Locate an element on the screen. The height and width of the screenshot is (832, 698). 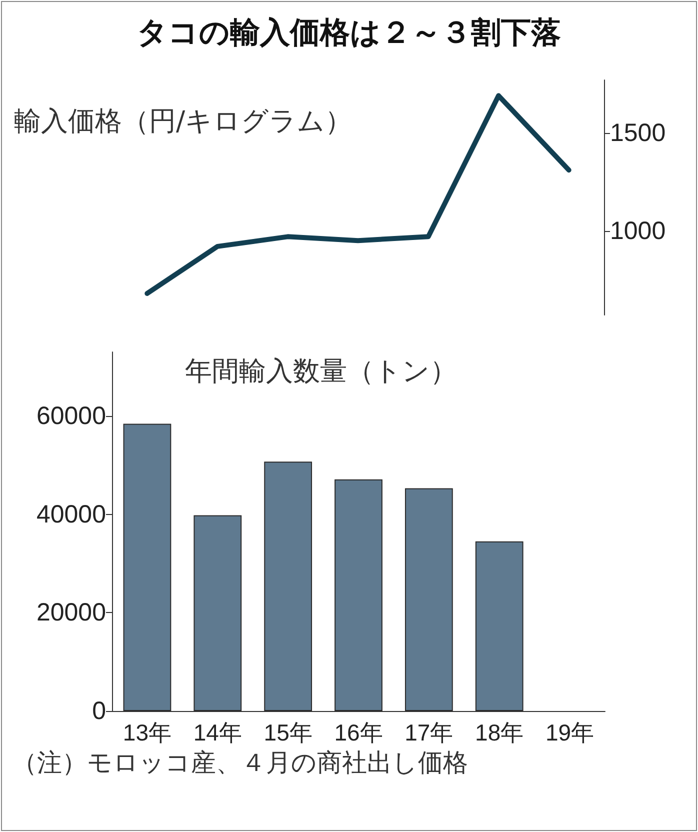
x-tick-label: 16年 is located at coordinates (358, 733).